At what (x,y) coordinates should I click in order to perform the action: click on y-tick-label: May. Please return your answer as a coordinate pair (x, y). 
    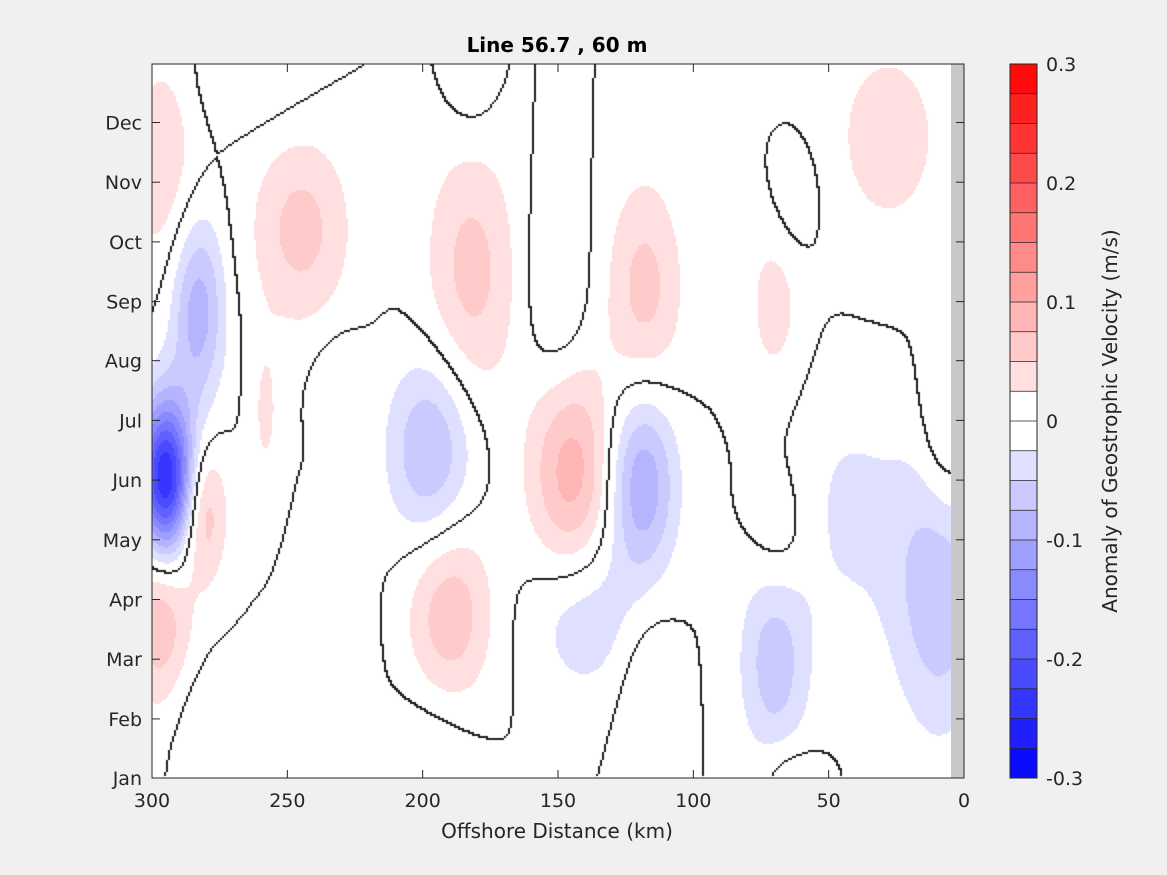
    Looking at the image, I should click on (122, 541).